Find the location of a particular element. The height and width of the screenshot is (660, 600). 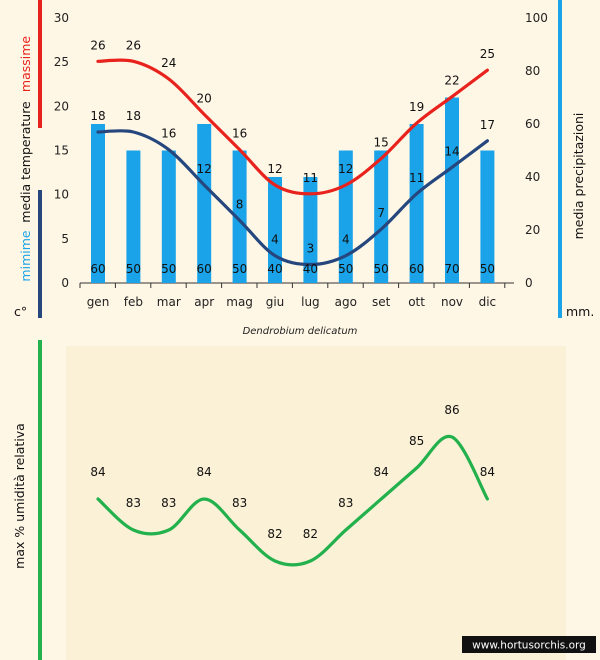

max-temperature-label: 24 is located at coordinates (168, 63).